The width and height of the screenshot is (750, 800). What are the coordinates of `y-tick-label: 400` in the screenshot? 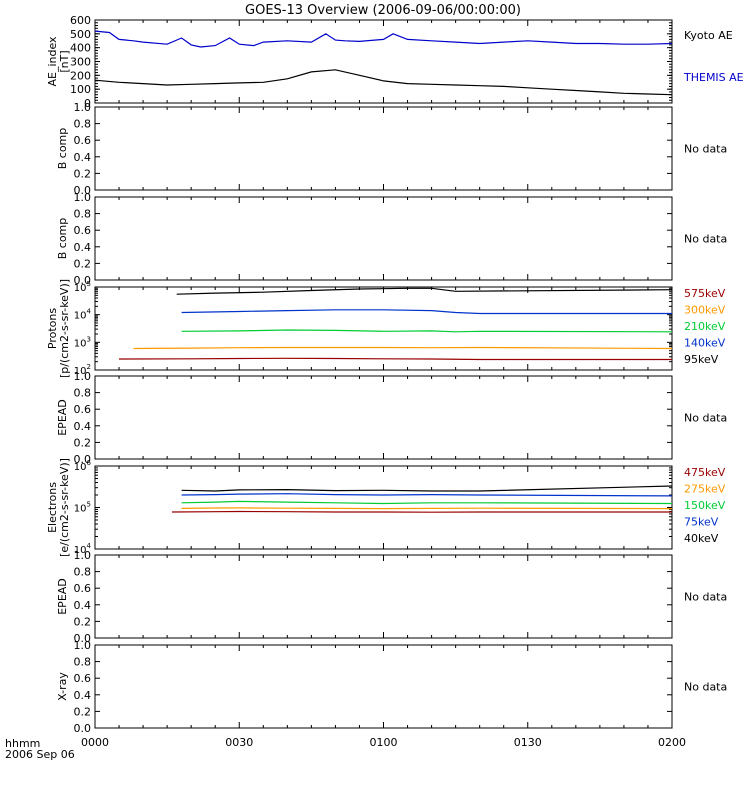 It's located at (80, 48).